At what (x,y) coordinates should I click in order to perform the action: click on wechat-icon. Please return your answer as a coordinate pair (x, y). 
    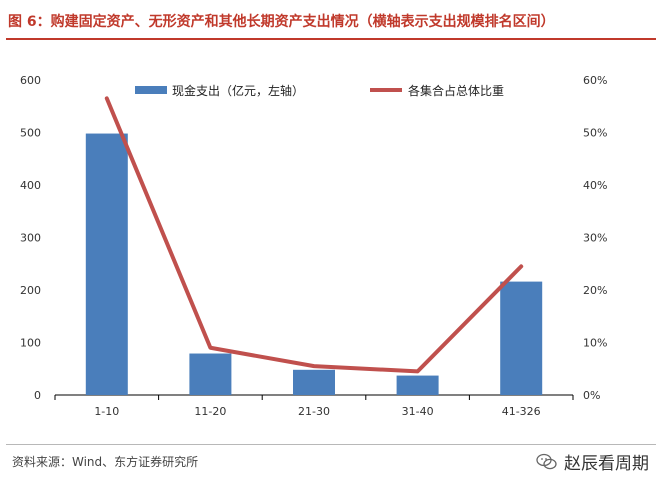
    Looking at the image, I should click on (546, 461).